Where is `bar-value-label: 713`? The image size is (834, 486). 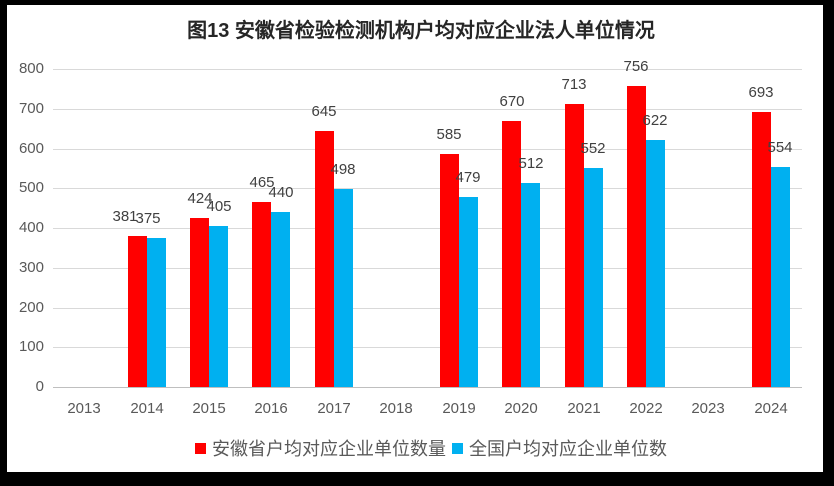 bar-value-label: 713 is located at coordinates (574, 84).